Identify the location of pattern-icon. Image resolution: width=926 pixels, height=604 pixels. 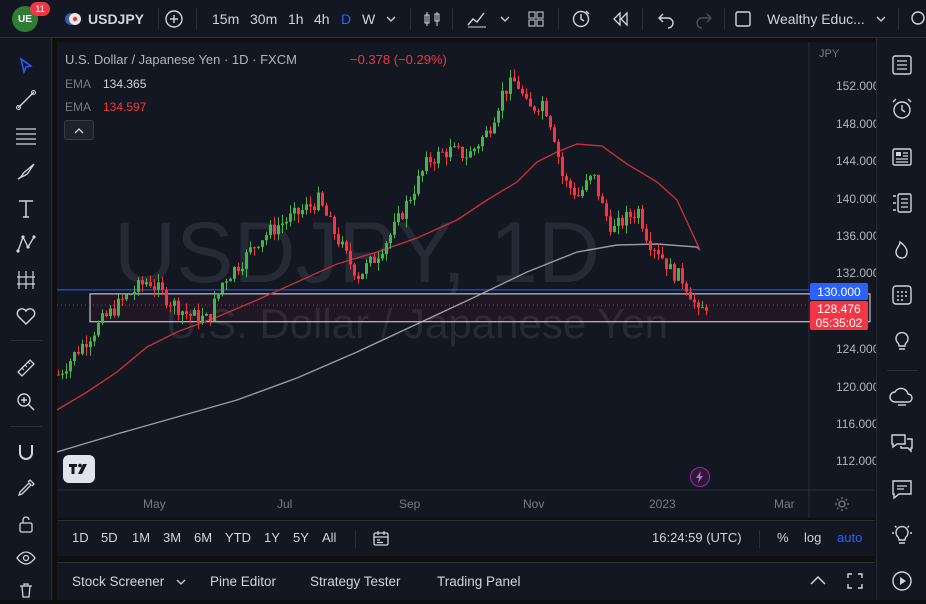
(26, 244).